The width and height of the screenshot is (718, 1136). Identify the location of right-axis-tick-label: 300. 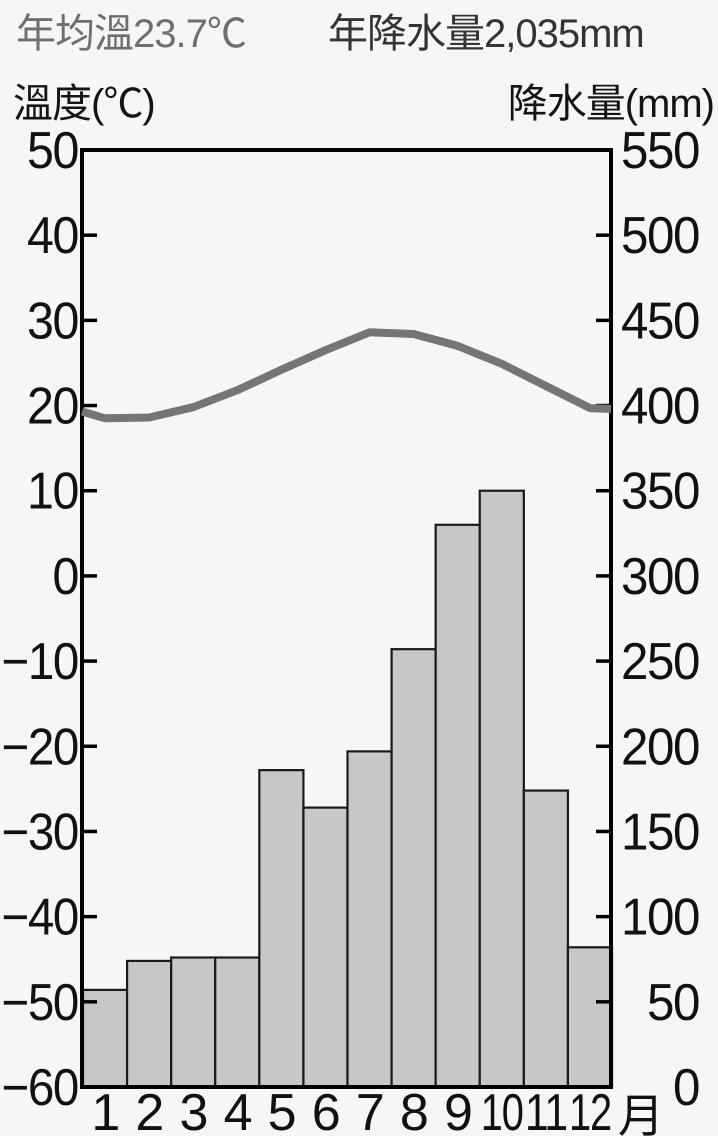
(660, 577).